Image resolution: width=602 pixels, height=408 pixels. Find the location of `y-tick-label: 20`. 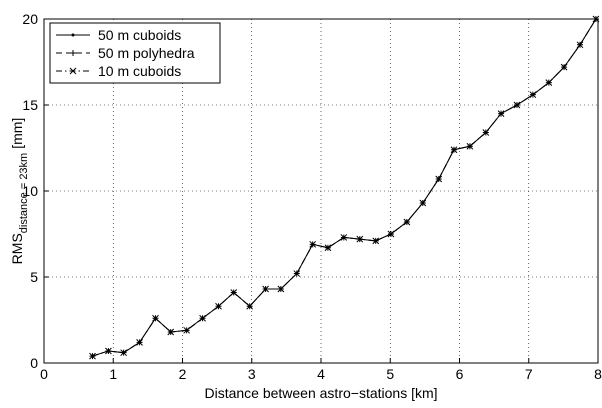

y-tick-label: 20 is located at coordinates (30, 19).